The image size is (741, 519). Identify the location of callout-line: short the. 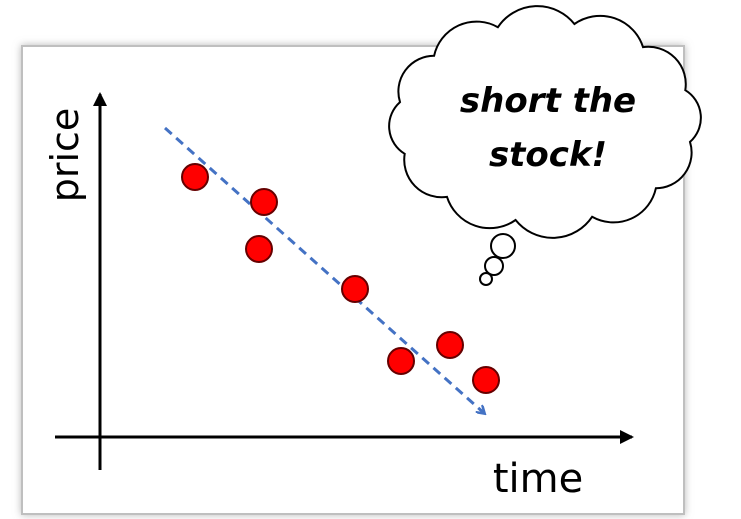
(548, 101).